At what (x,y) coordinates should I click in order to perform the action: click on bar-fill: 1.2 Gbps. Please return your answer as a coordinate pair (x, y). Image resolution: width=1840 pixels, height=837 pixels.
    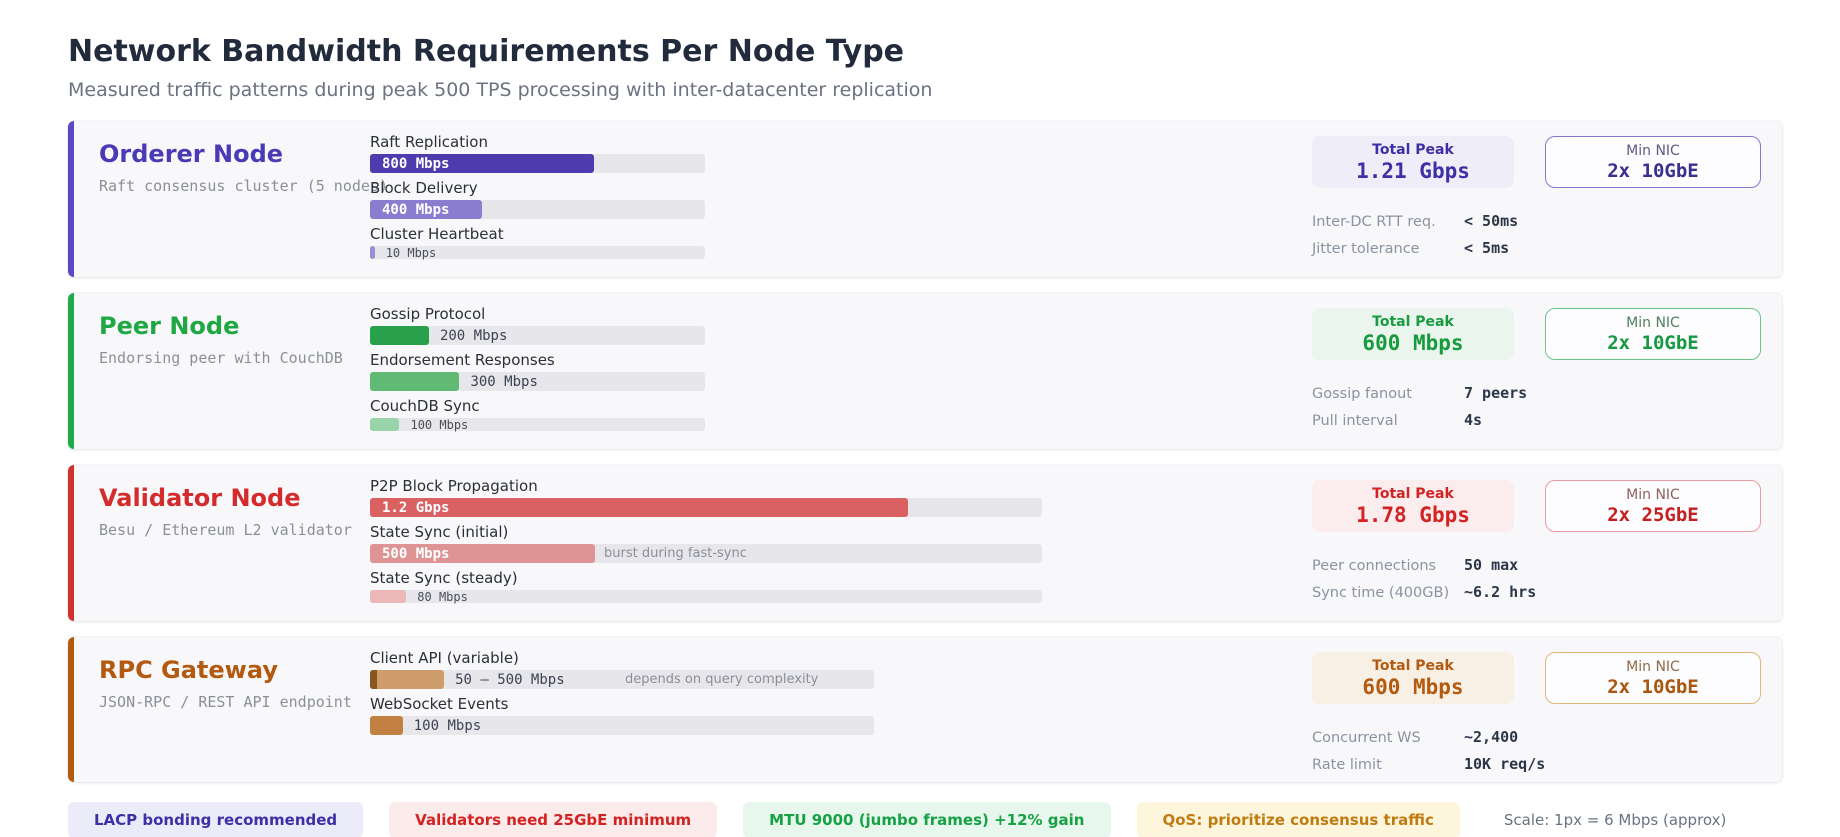
    Looking at the image, I should click on (639, 507).